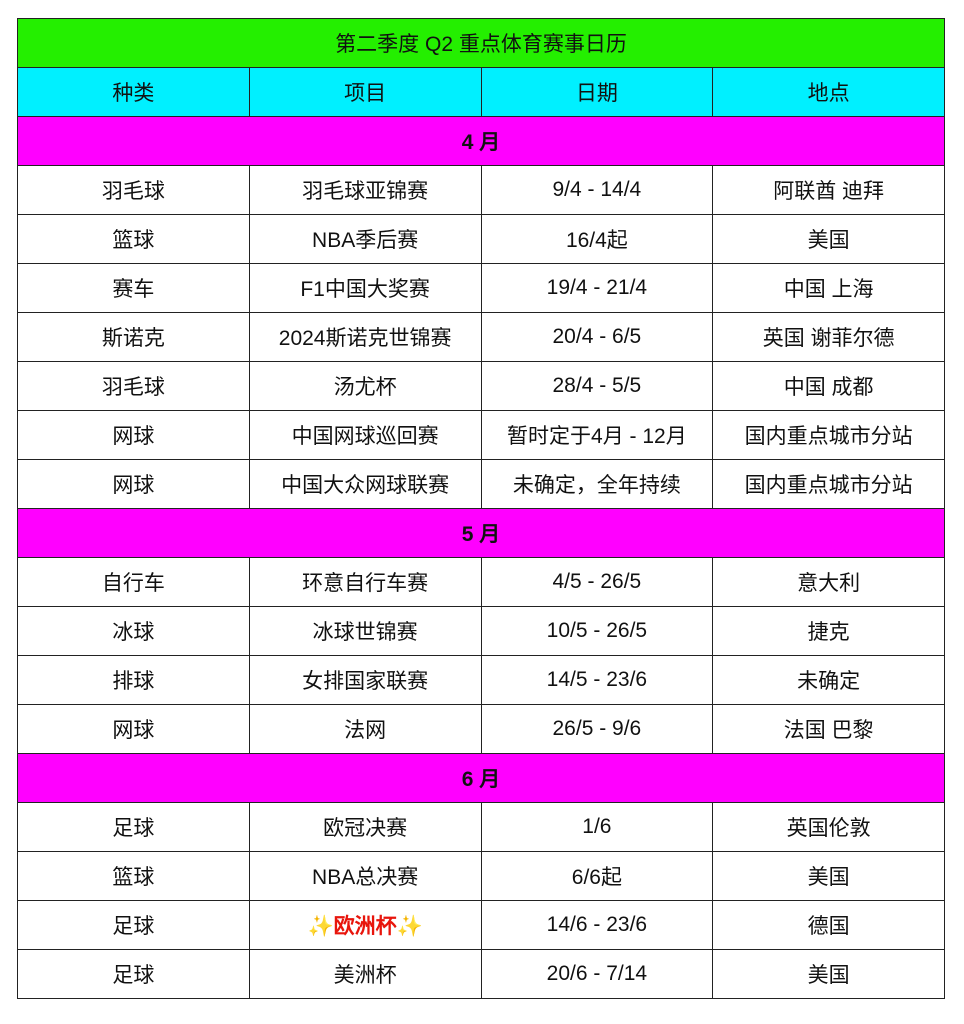 The image size is (964, 1024). Describe the element at coordinates (828, 92) in the screenshot. I see `header-cell: 地点` at that location.